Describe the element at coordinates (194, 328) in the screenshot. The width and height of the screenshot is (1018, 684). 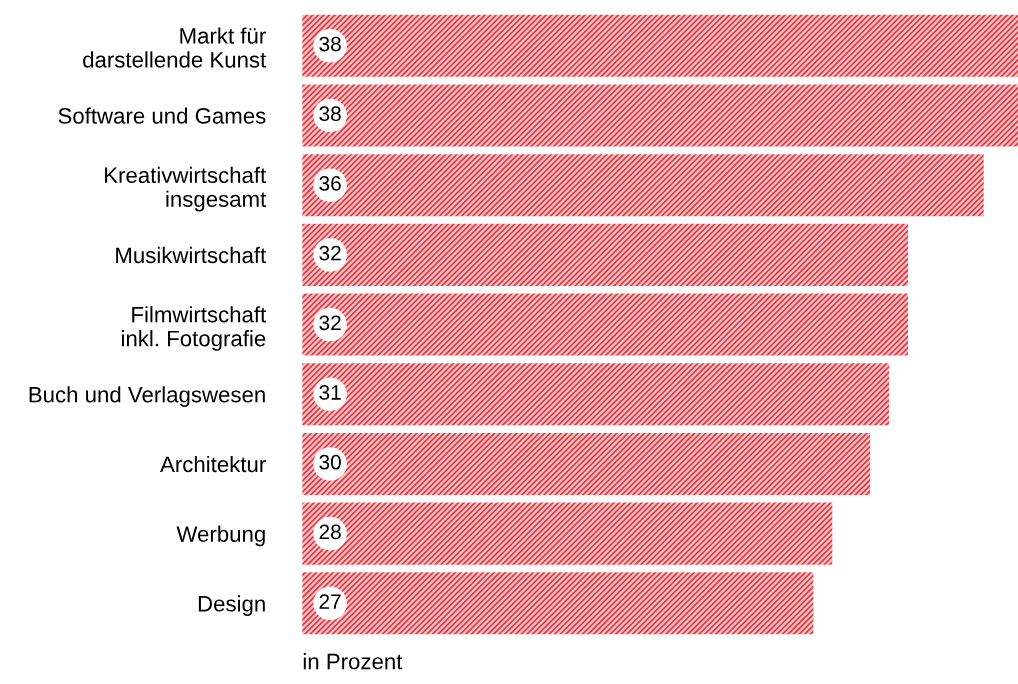
I see `y-tick-label: Filmwirtschaft inkl. Fotografie` at that location.